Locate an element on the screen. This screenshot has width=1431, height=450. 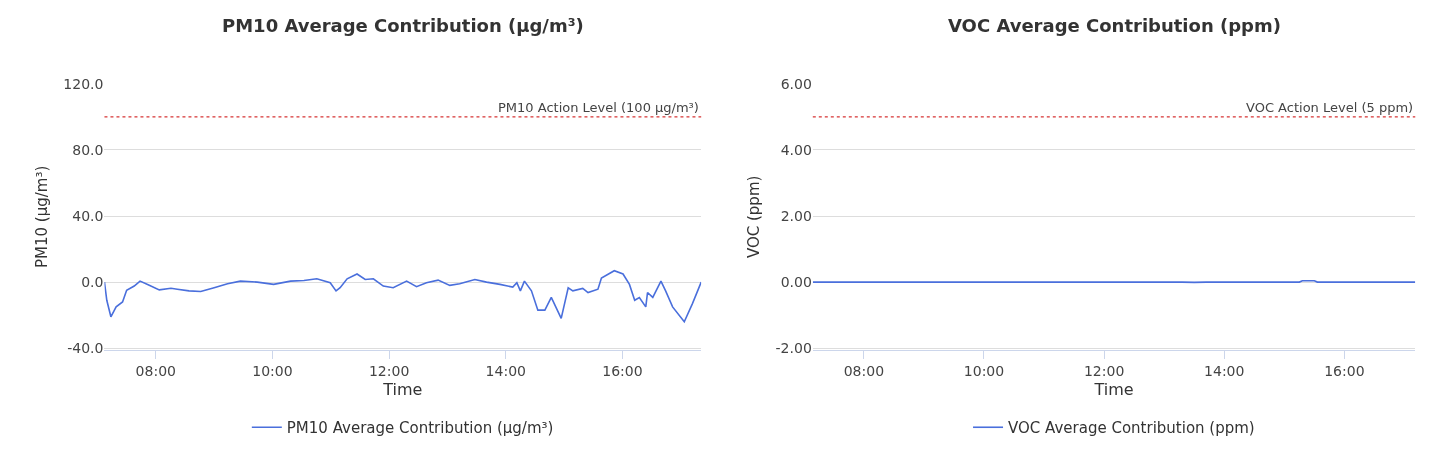
chart-title: PM10 Average Contribution (µg/m³) is located at coordinates (403, 25).